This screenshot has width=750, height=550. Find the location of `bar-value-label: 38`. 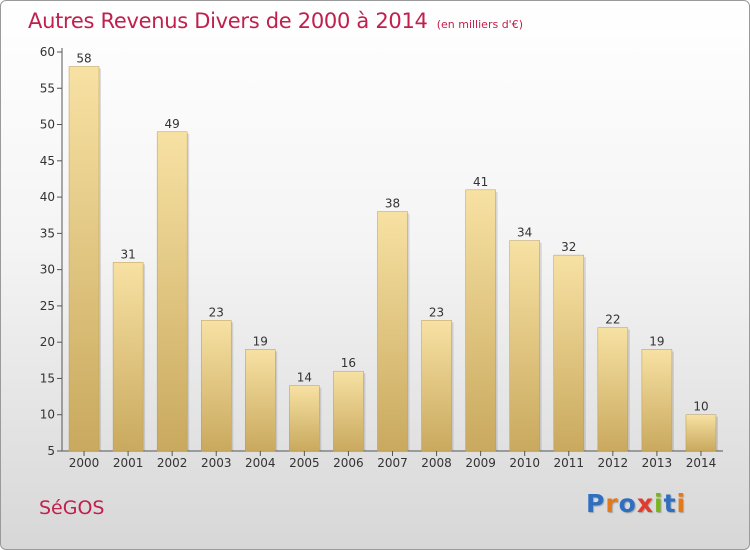

bar-value-label: 38 is located at coordinates (392, 204).